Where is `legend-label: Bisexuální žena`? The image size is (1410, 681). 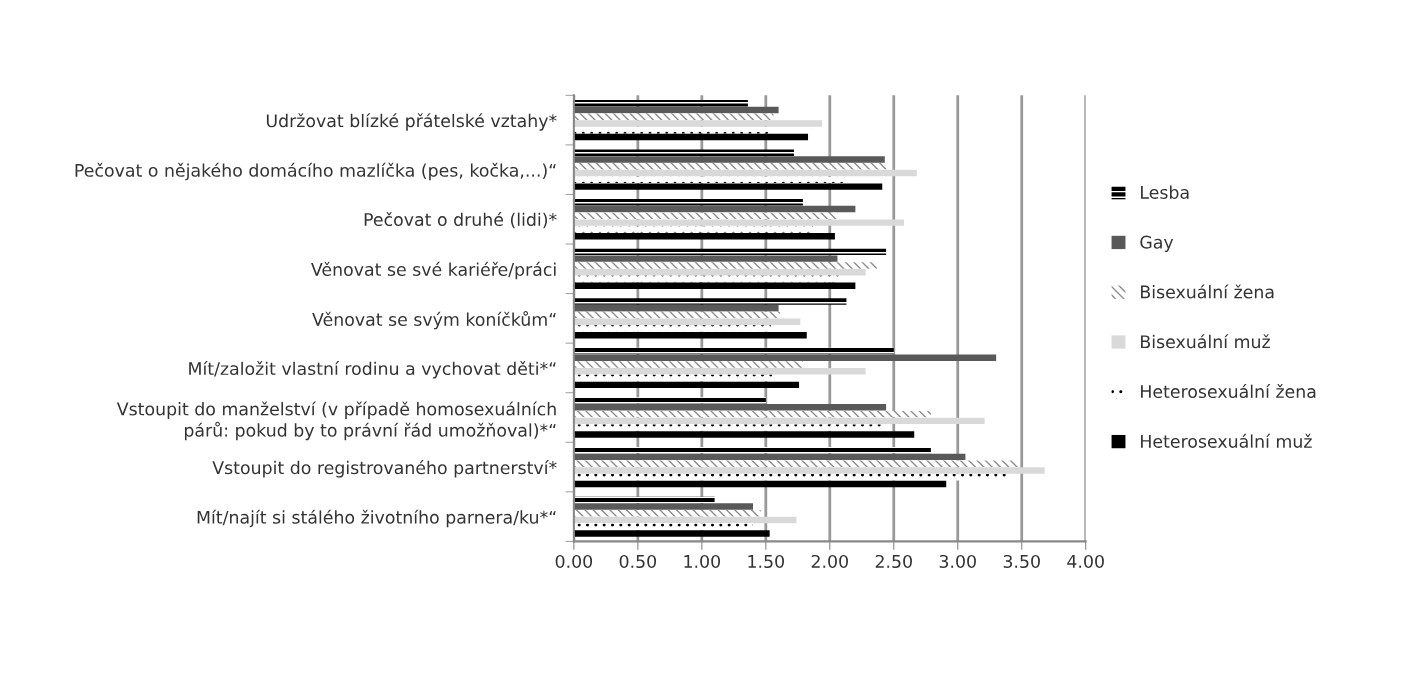 legend-label: Bisexuální žena is located at coordinates (1207, 291).